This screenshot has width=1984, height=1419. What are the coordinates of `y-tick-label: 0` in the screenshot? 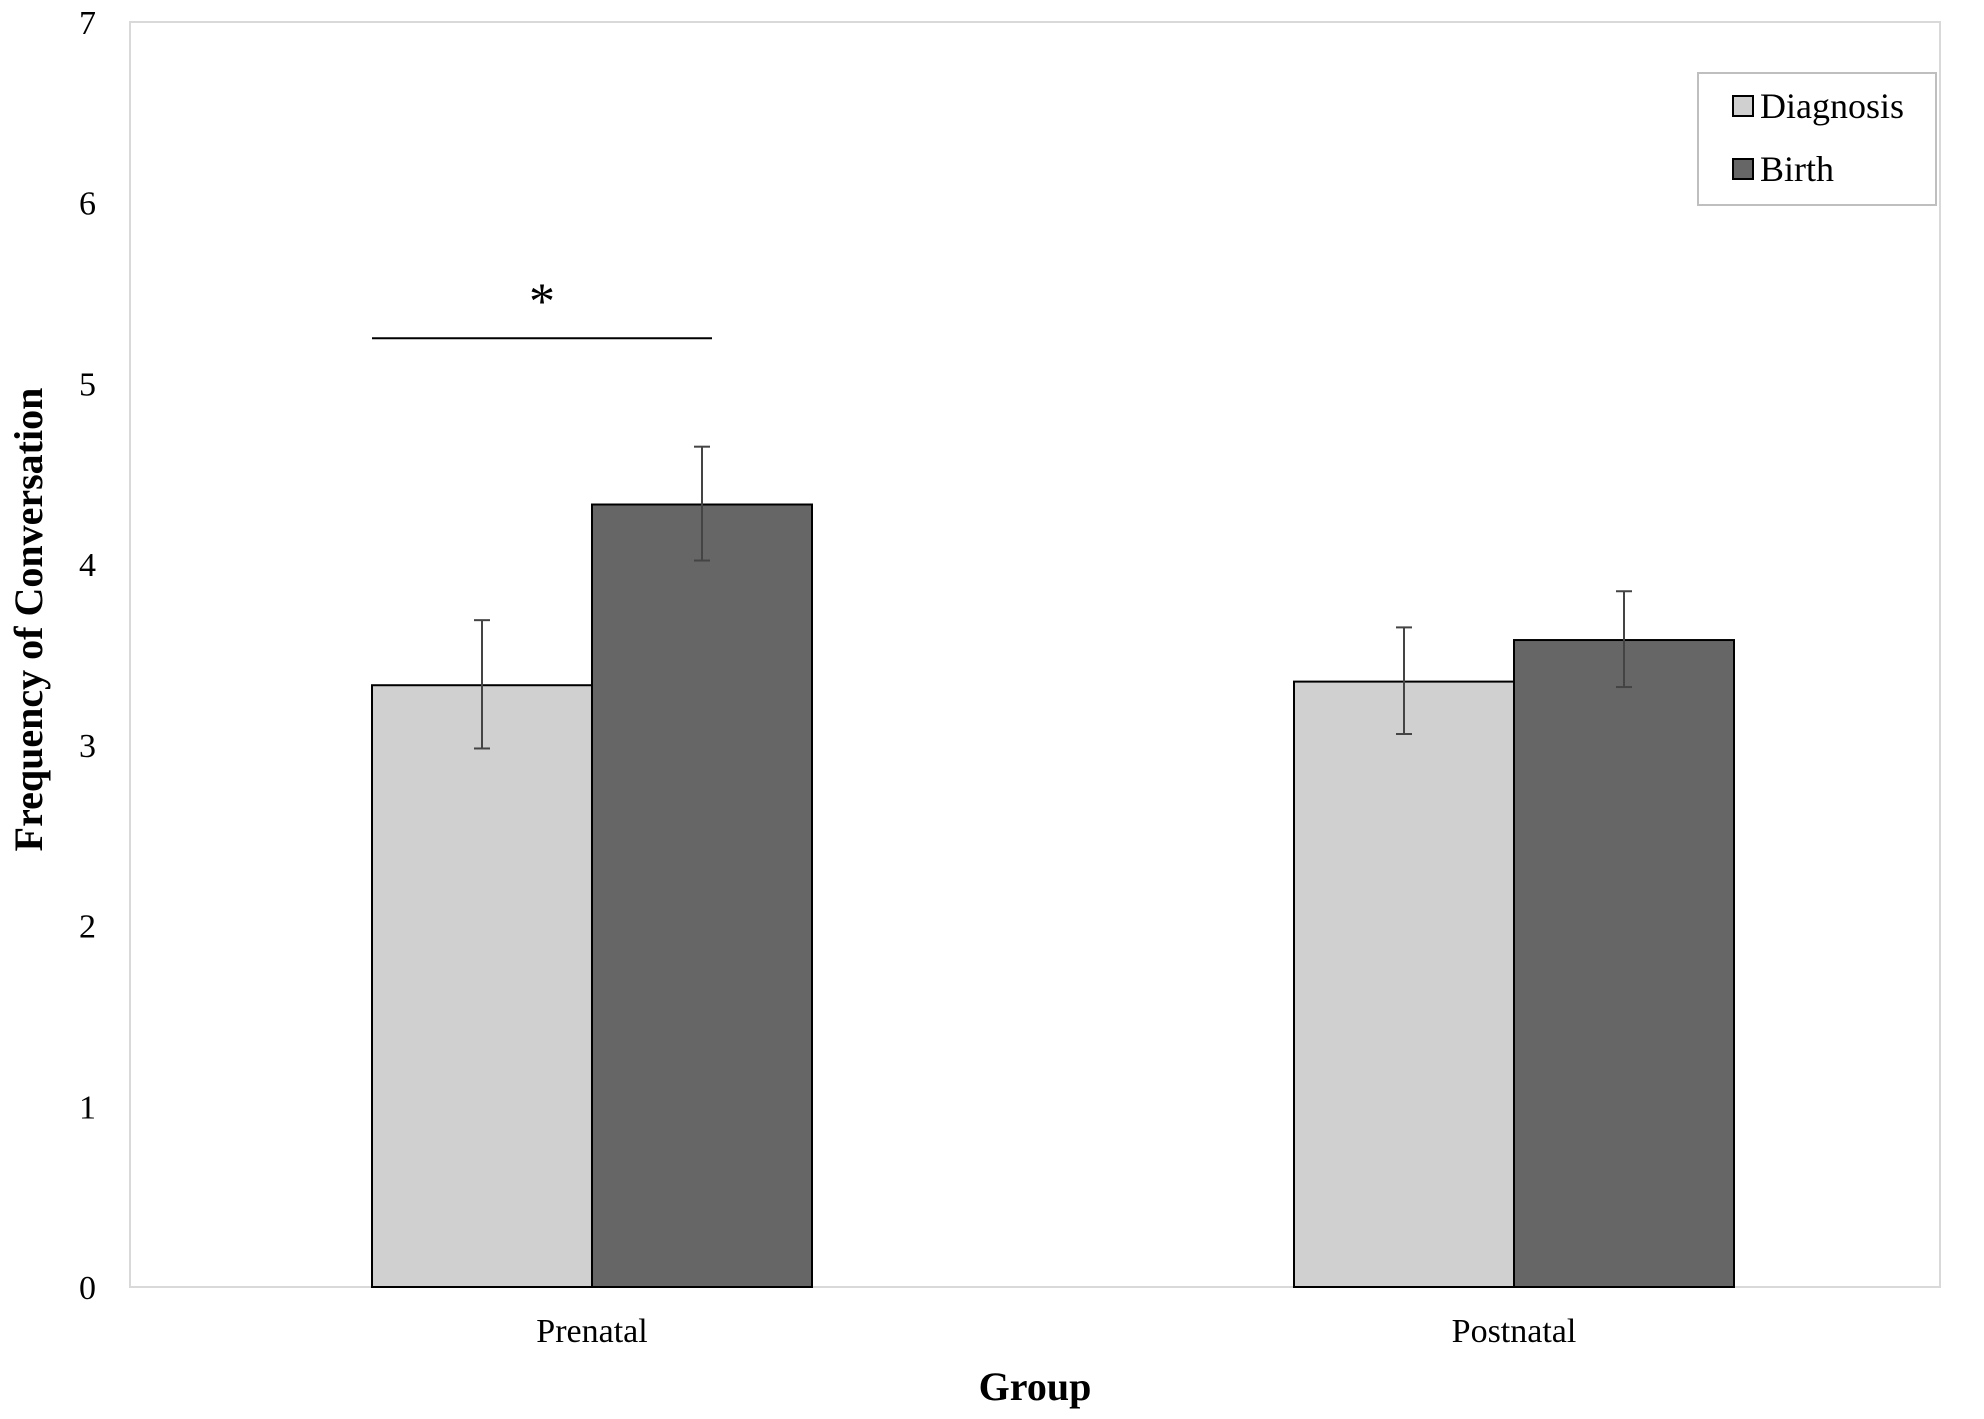 It's located at (87, 1288).